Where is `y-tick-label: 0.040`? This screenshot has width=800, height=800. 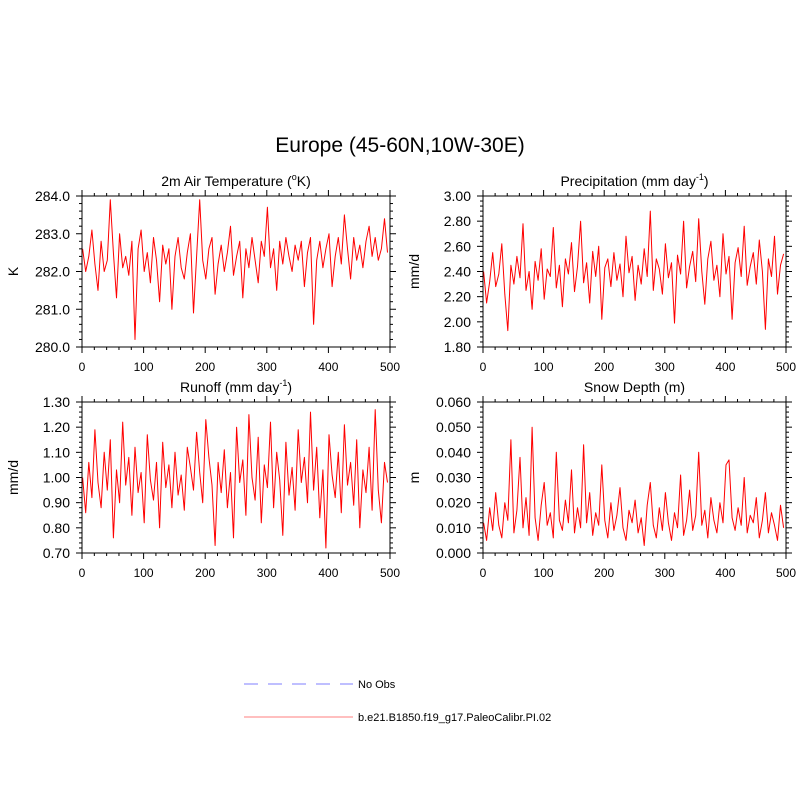 y-tick-label: 0.040 is located at coordinates (453, 452).